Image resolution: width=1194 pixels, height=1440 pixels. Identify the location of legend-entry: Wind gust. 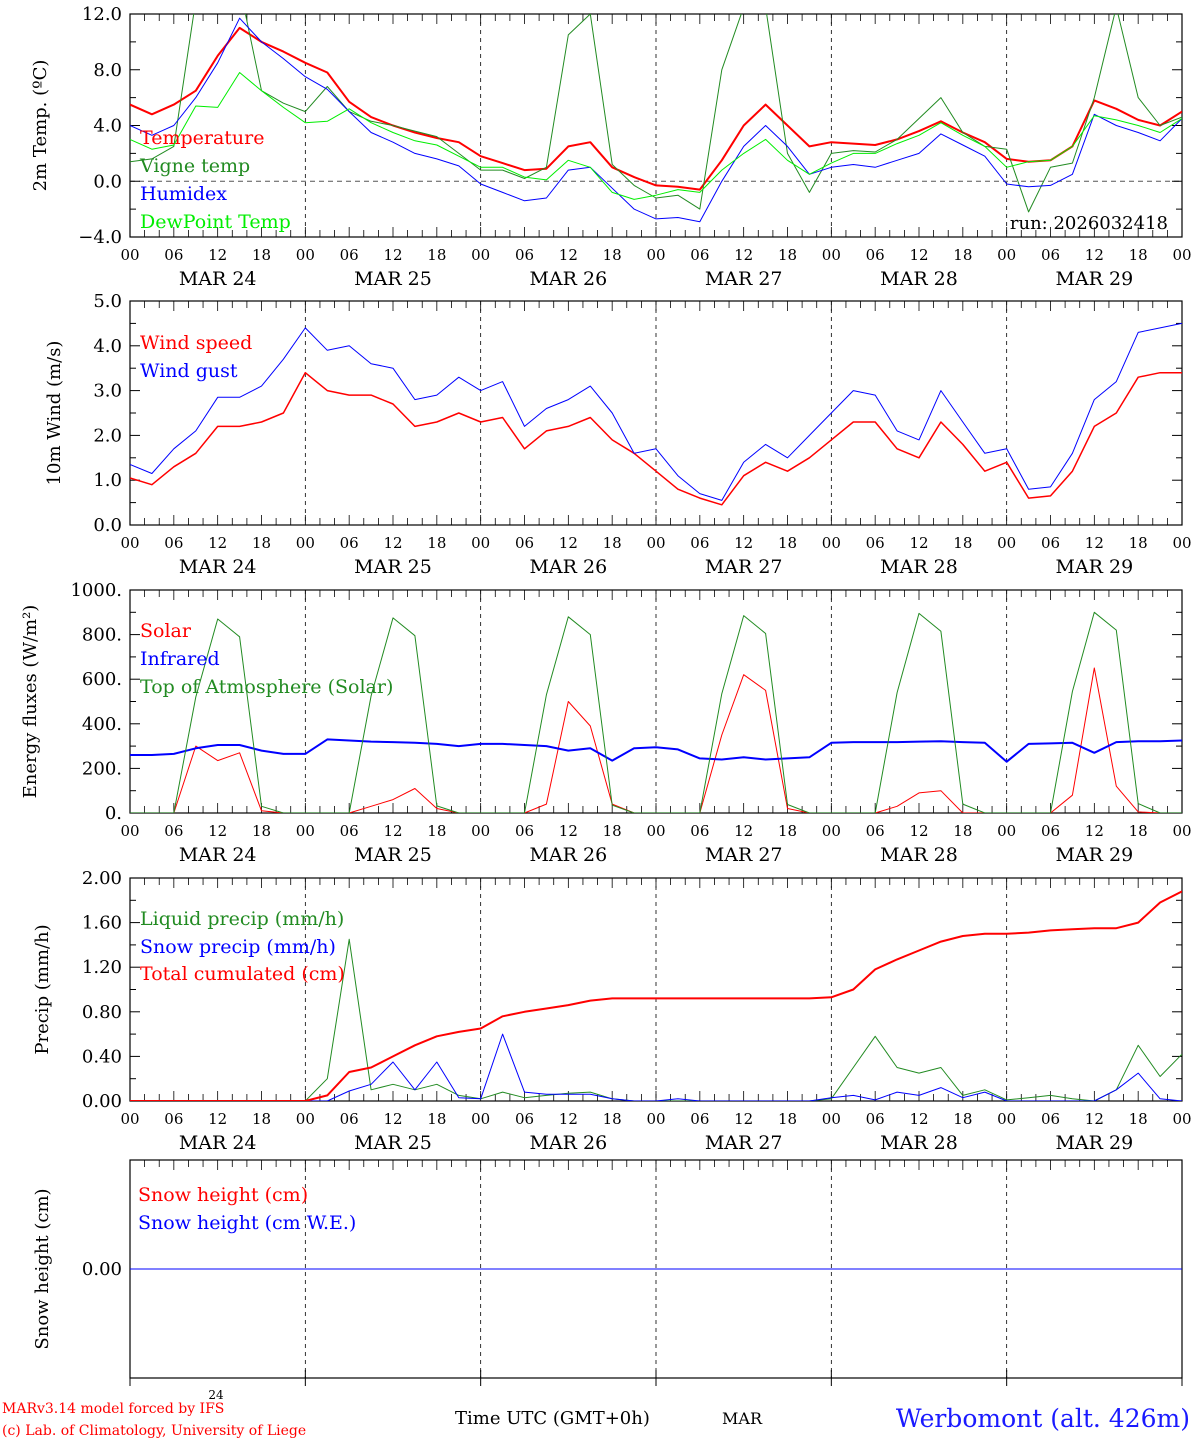
(189, 371).